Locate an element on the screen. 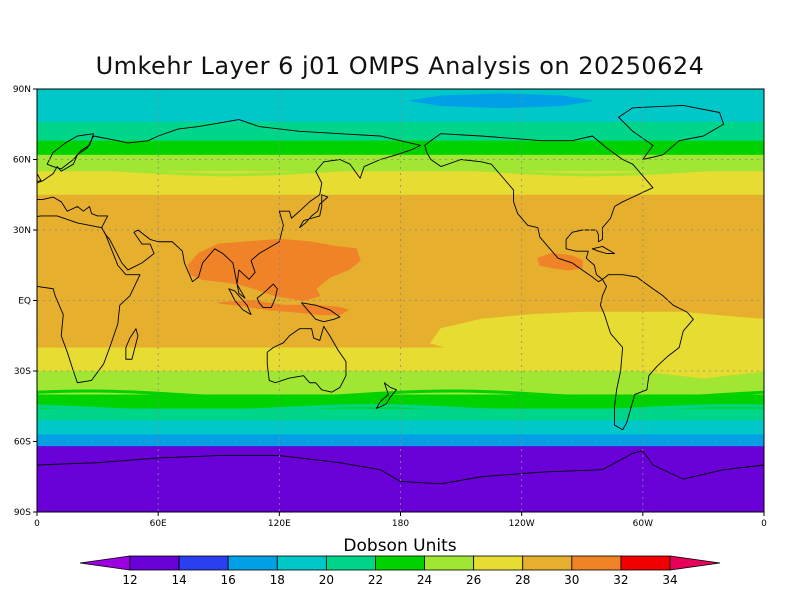 This screenshot has width=800, height=600. colorbar: 12 14 16 18 20 22 24 26 28 30 32 34 is located at coordinates (400, 571).